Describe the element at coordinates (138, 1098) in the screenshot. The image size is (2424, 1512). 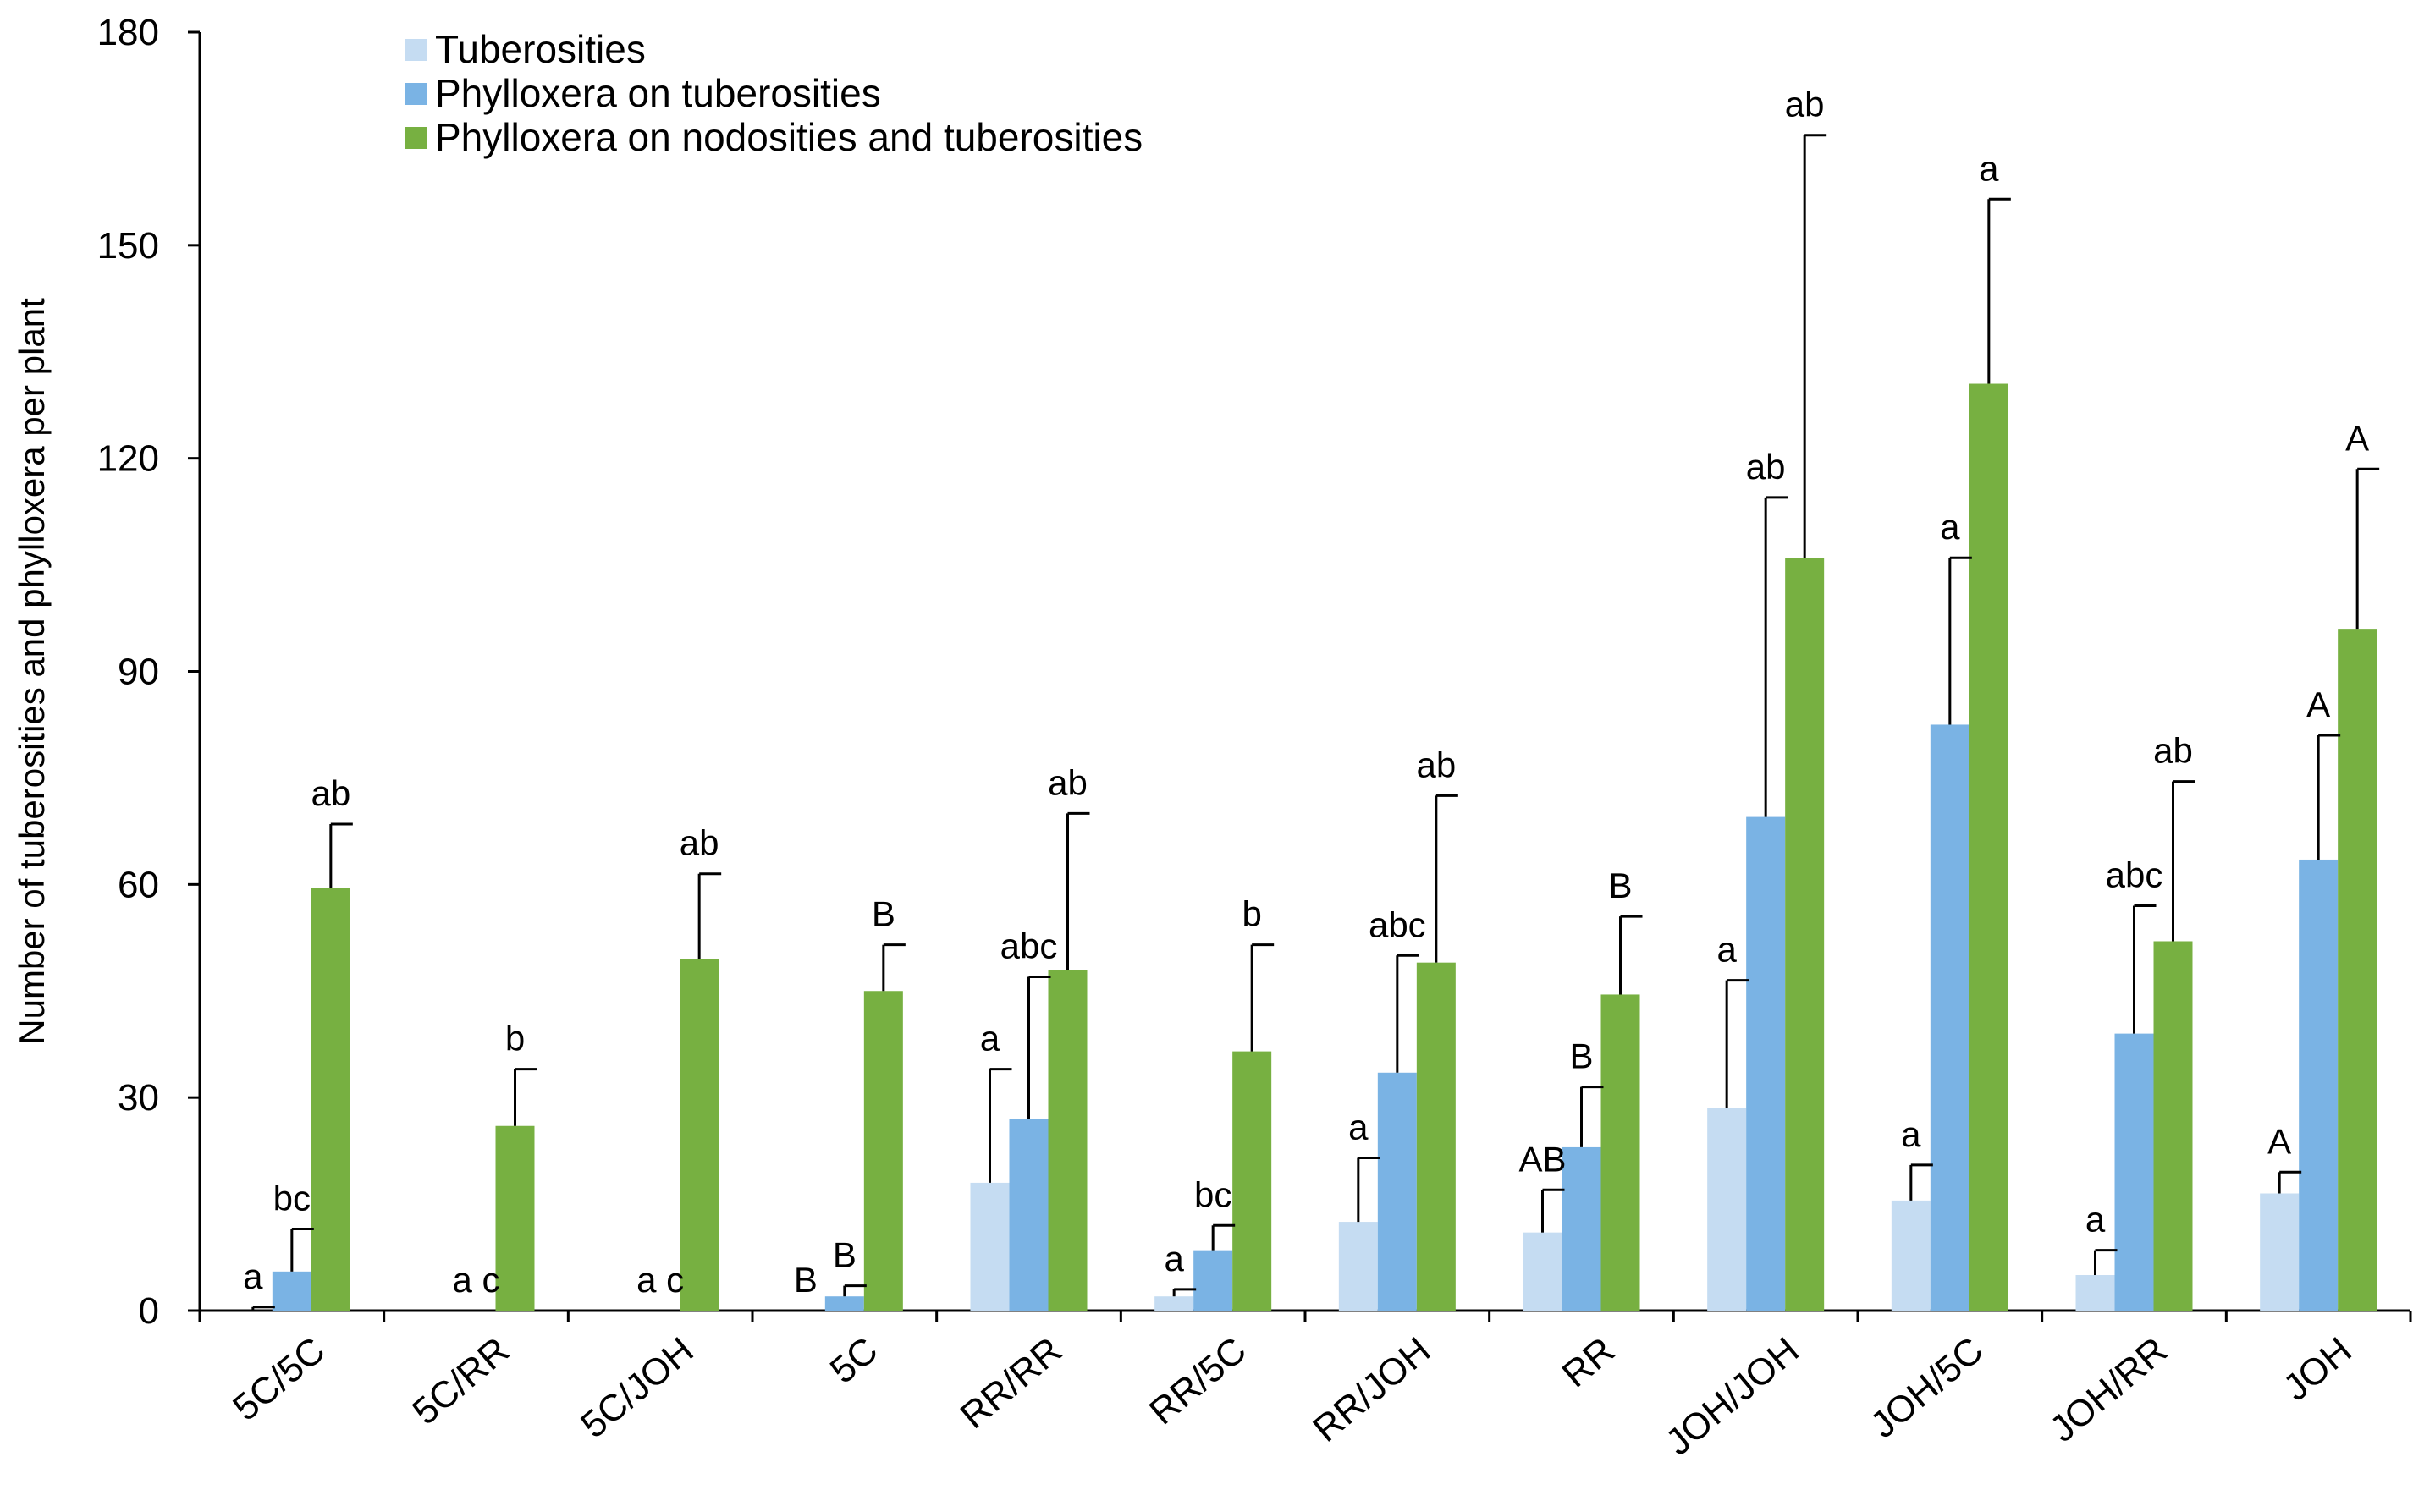
I see `y-tick-label: 30` at that location.